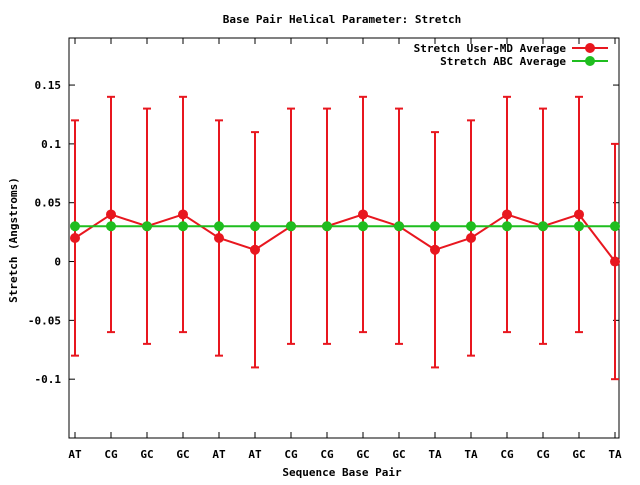  What do you see at coordinates (342, 19) in the screenshot?
I see `chart-title: Base Pair Helical Parameter: Stretch` at bounding box center [342, 19].